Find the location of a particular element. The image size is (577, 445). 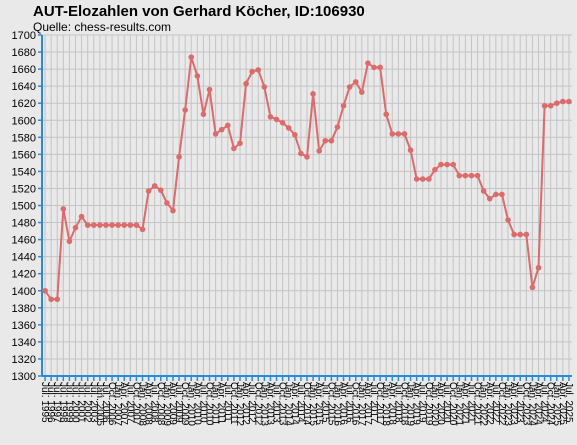

y-tick-label: 1660 is located at coordinates (24, 70).